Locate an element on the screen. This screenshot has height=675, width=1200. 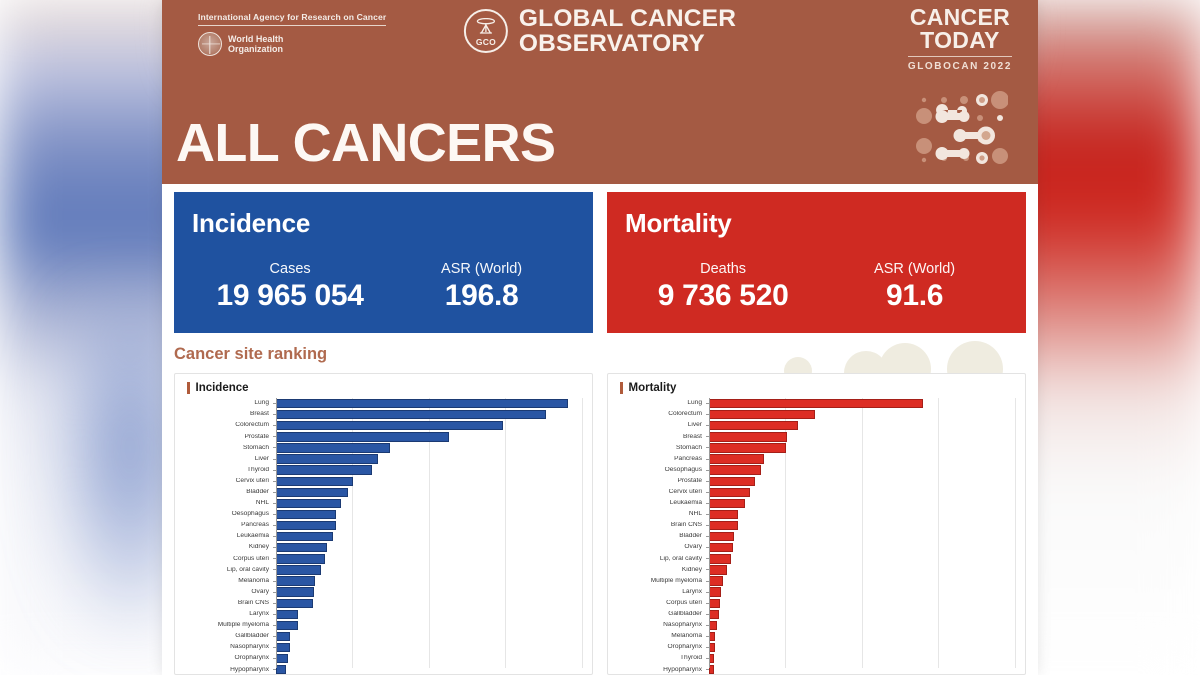
chart-row: Lip, oral cavity is located at coordinates (814, 558).